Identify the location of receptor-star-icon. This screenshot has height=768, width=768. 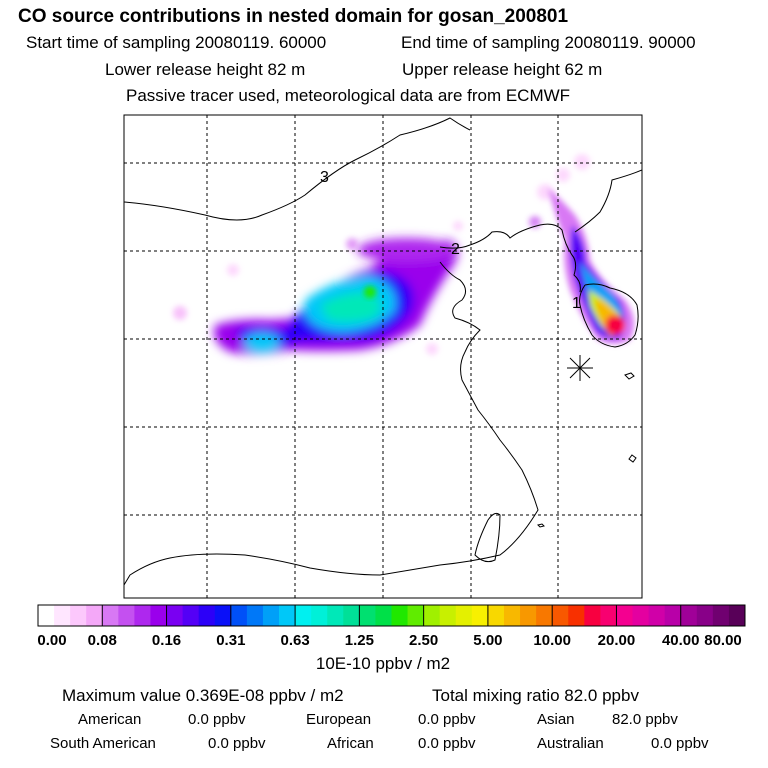
(580, 368).